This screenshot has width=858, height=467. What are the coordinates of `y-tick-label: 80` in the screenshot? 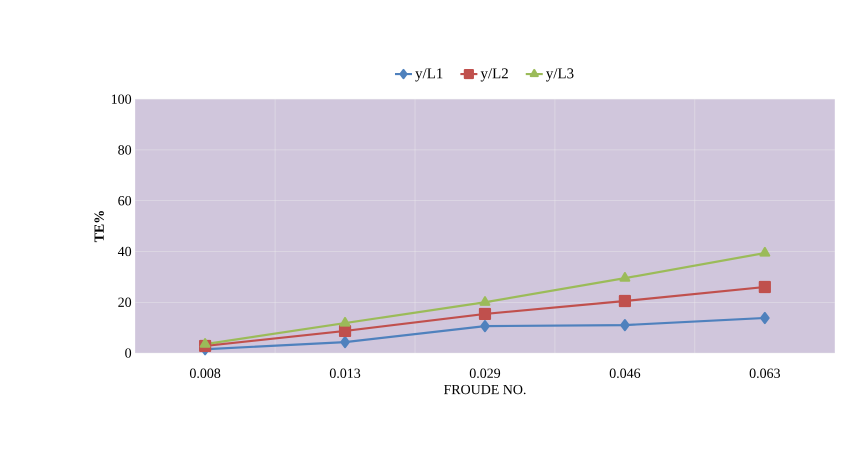 It's located at (125, 150).